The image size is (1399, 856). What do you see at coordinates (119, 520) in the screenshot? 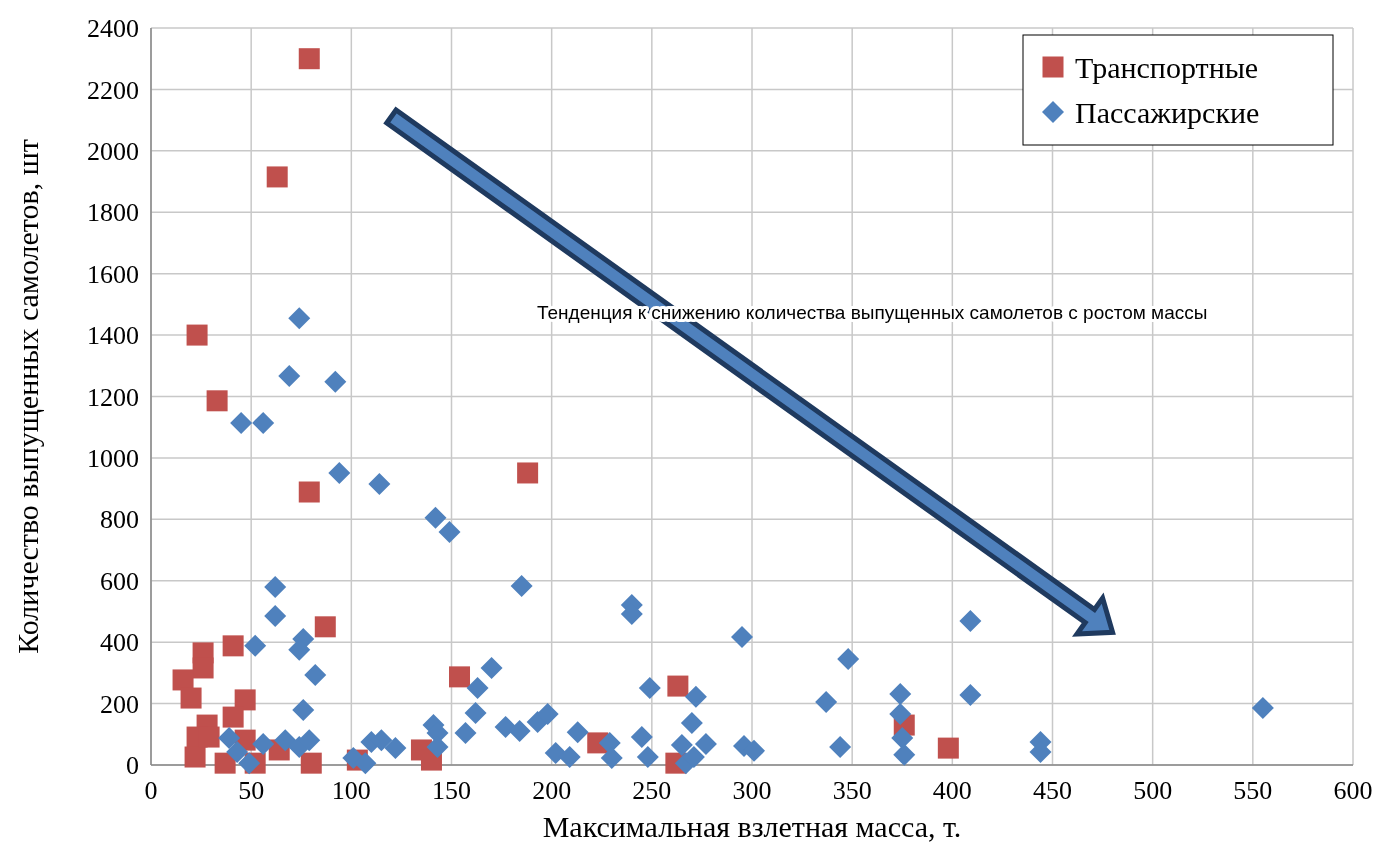
I see `y-tick-label: 800` at bounding box center [119, 520].